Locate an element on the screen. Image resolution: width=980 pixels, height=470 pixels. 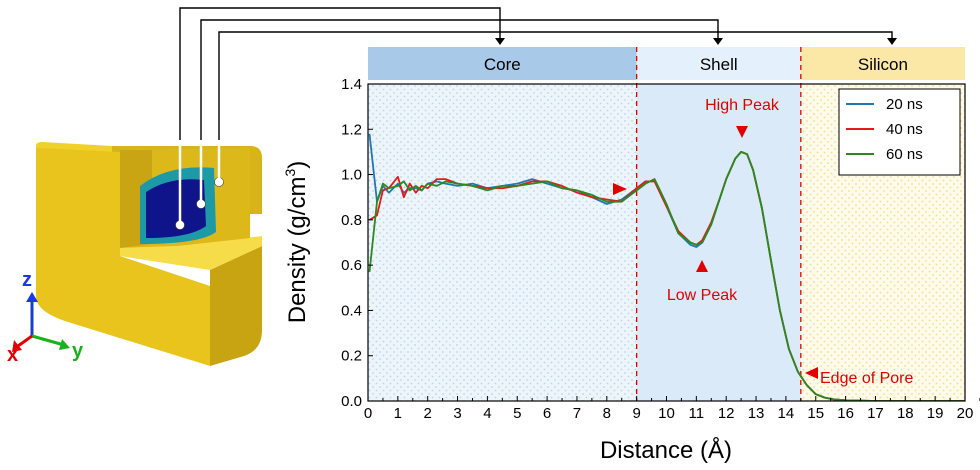
y-tick-label: 1.2 is located at coordinates (351, 129).